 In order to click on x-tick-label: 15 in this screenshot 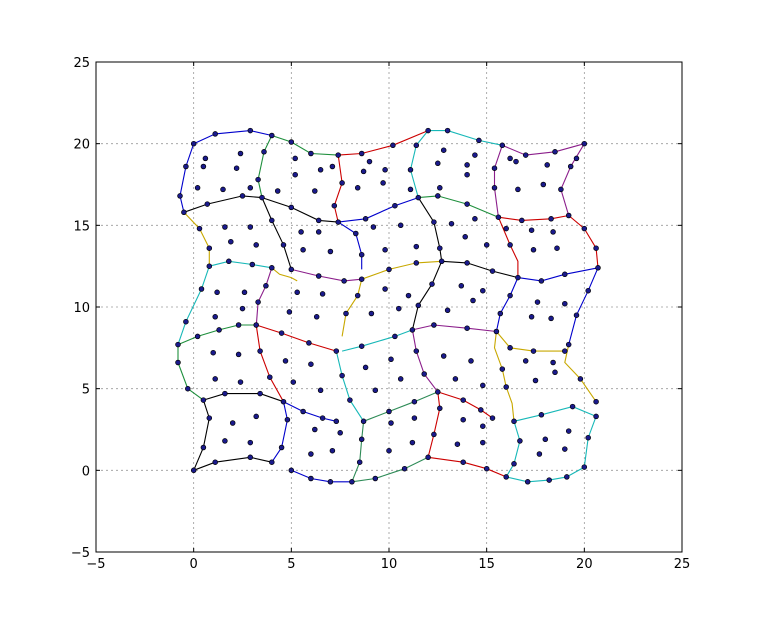, I will do `click(486, 564)`.